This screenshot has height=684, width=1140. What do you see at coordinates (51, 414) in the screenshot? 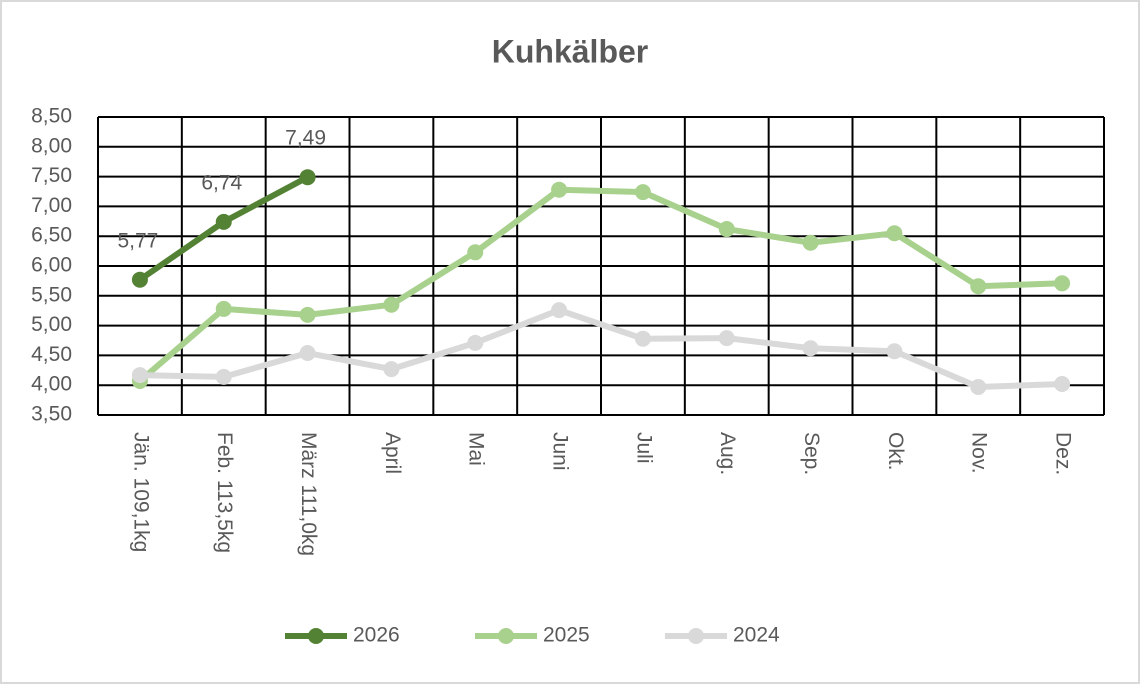
I see `y-tick-label: 3,50` at bounding box center [51, 414].